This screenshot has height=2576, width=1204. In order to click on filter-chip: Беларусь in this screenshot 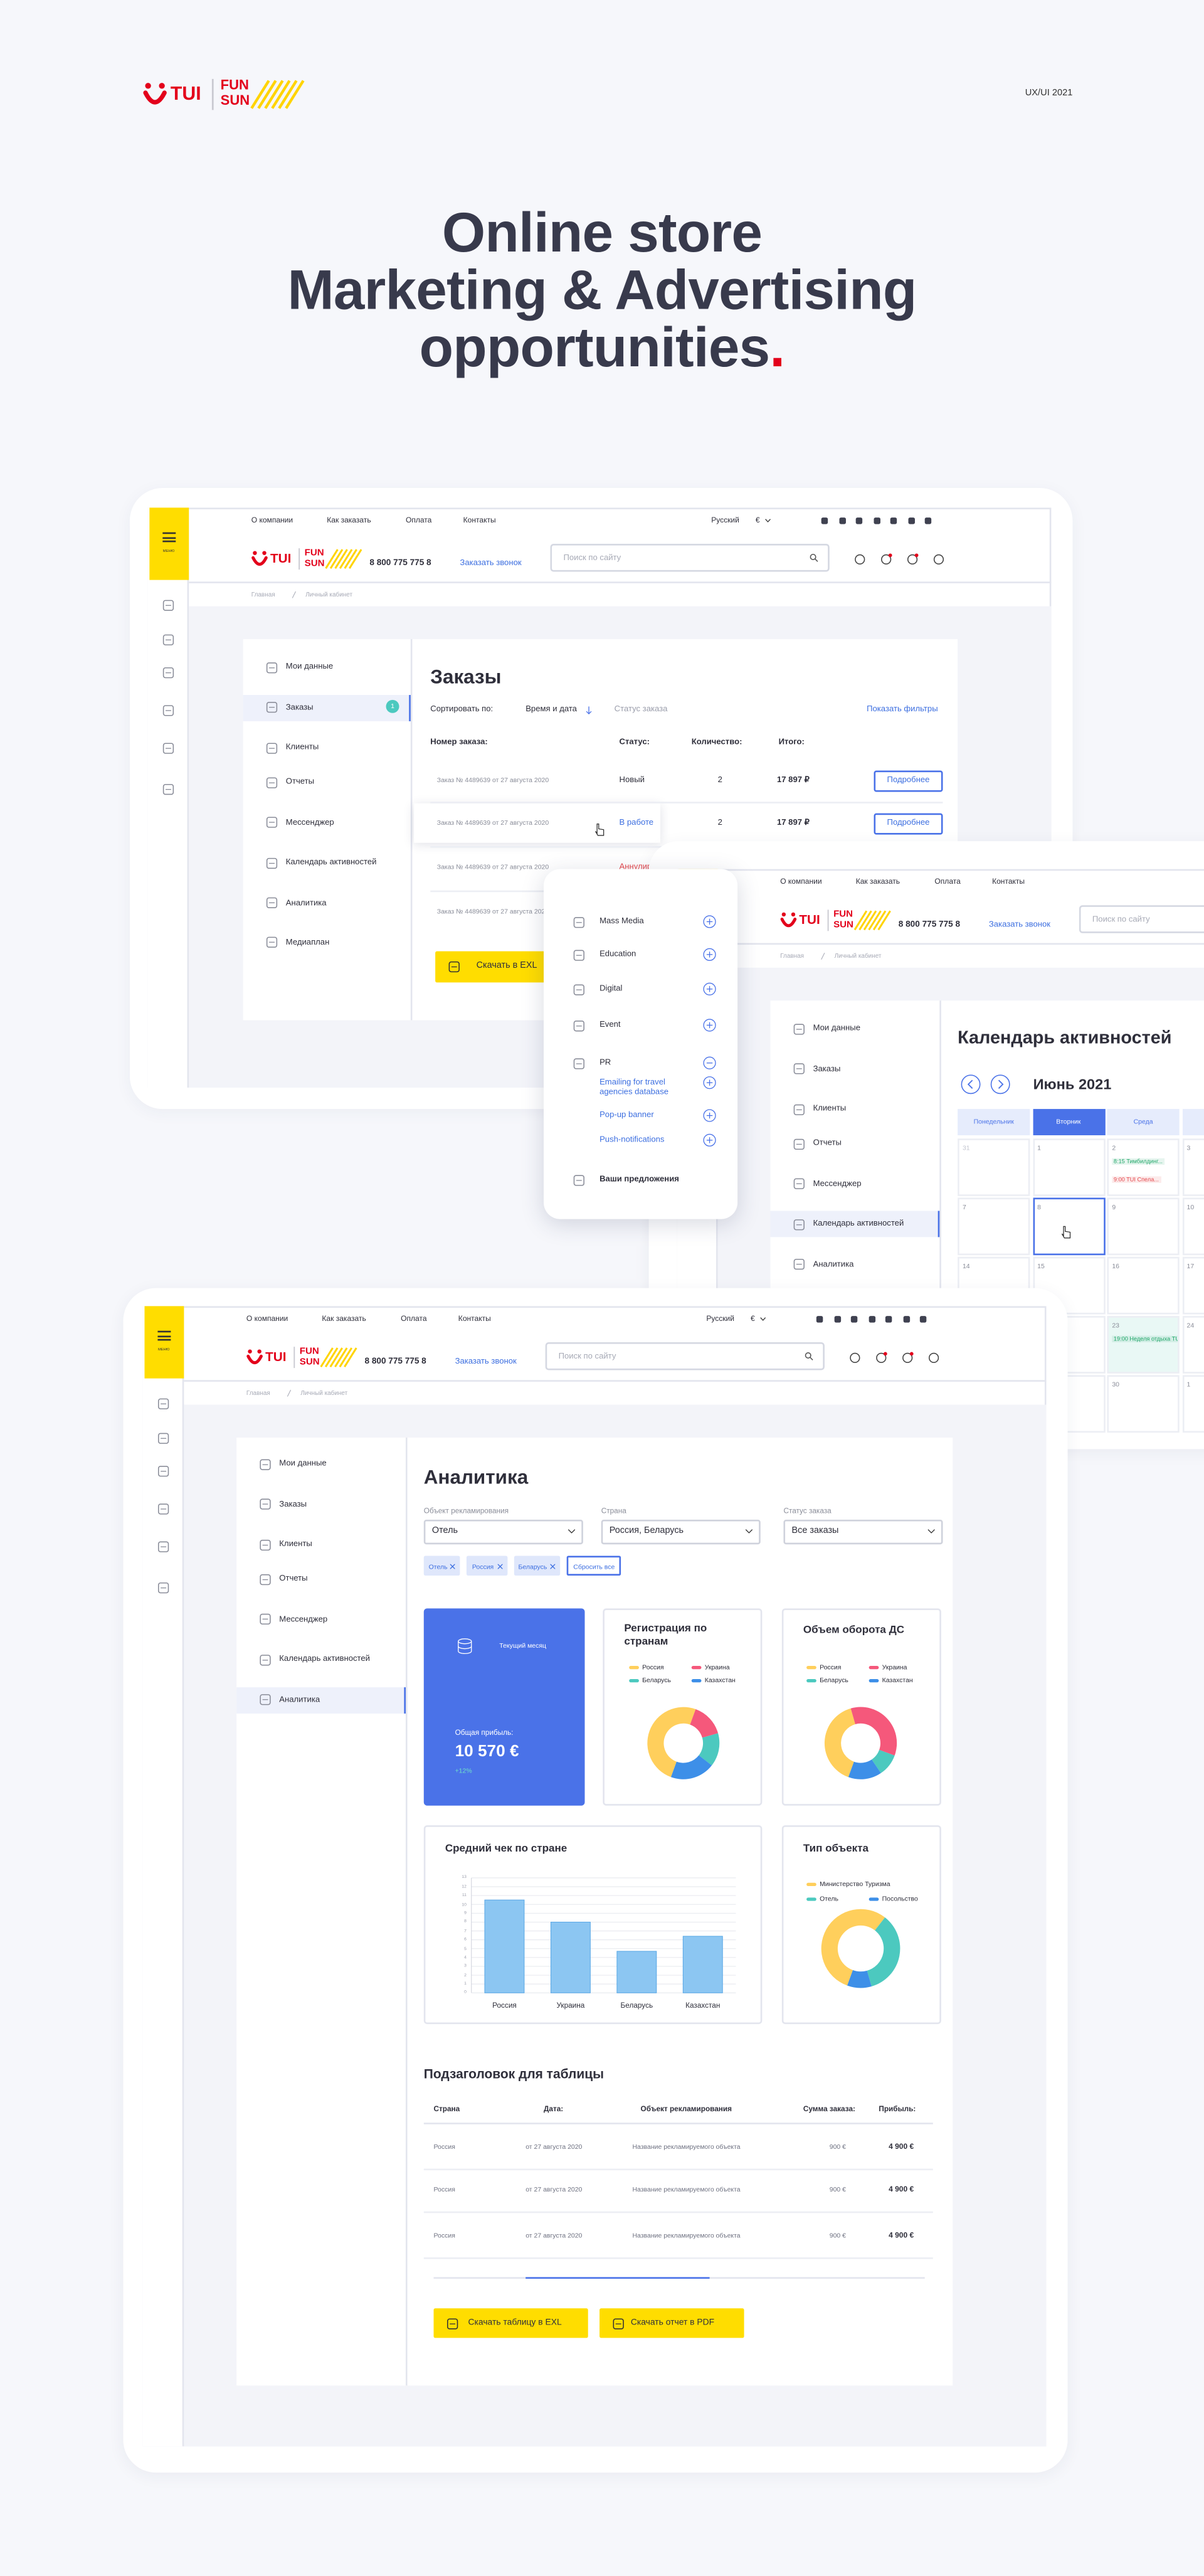, I will do `click(537, 1566)`.